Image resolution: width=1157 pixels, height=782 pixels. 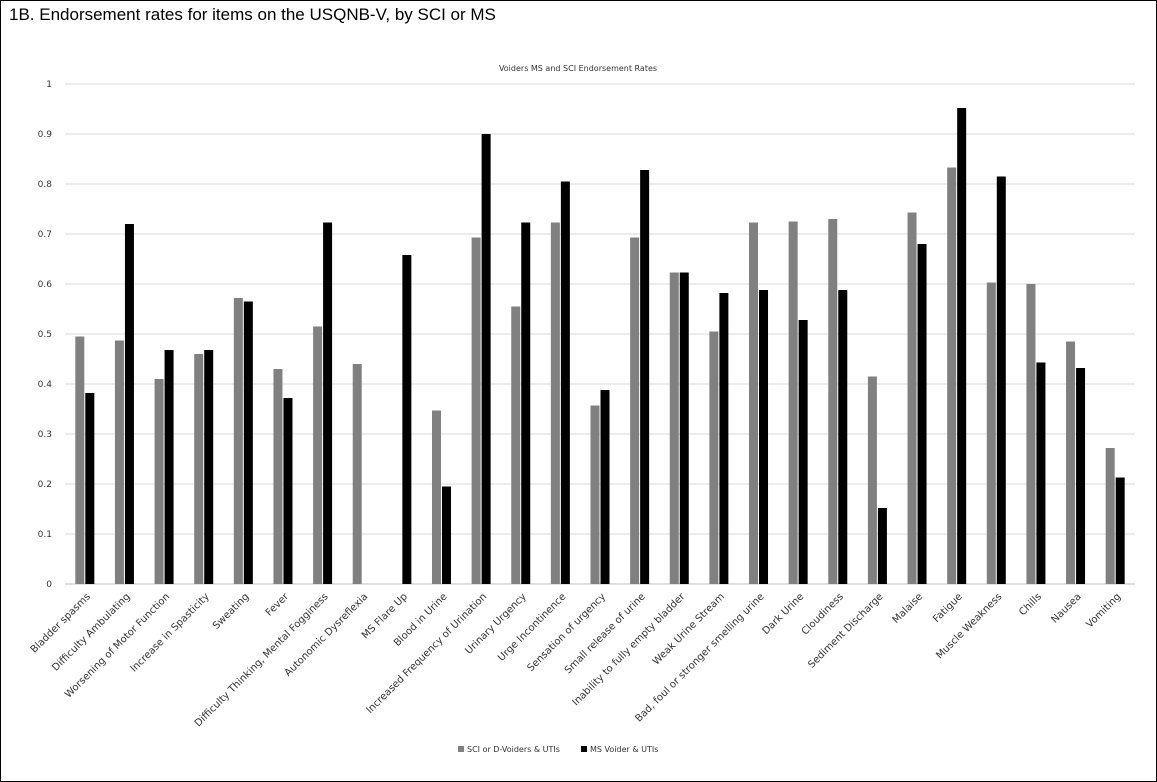 I want to click on y-tick-label: 0, so click(x=49, y=585).